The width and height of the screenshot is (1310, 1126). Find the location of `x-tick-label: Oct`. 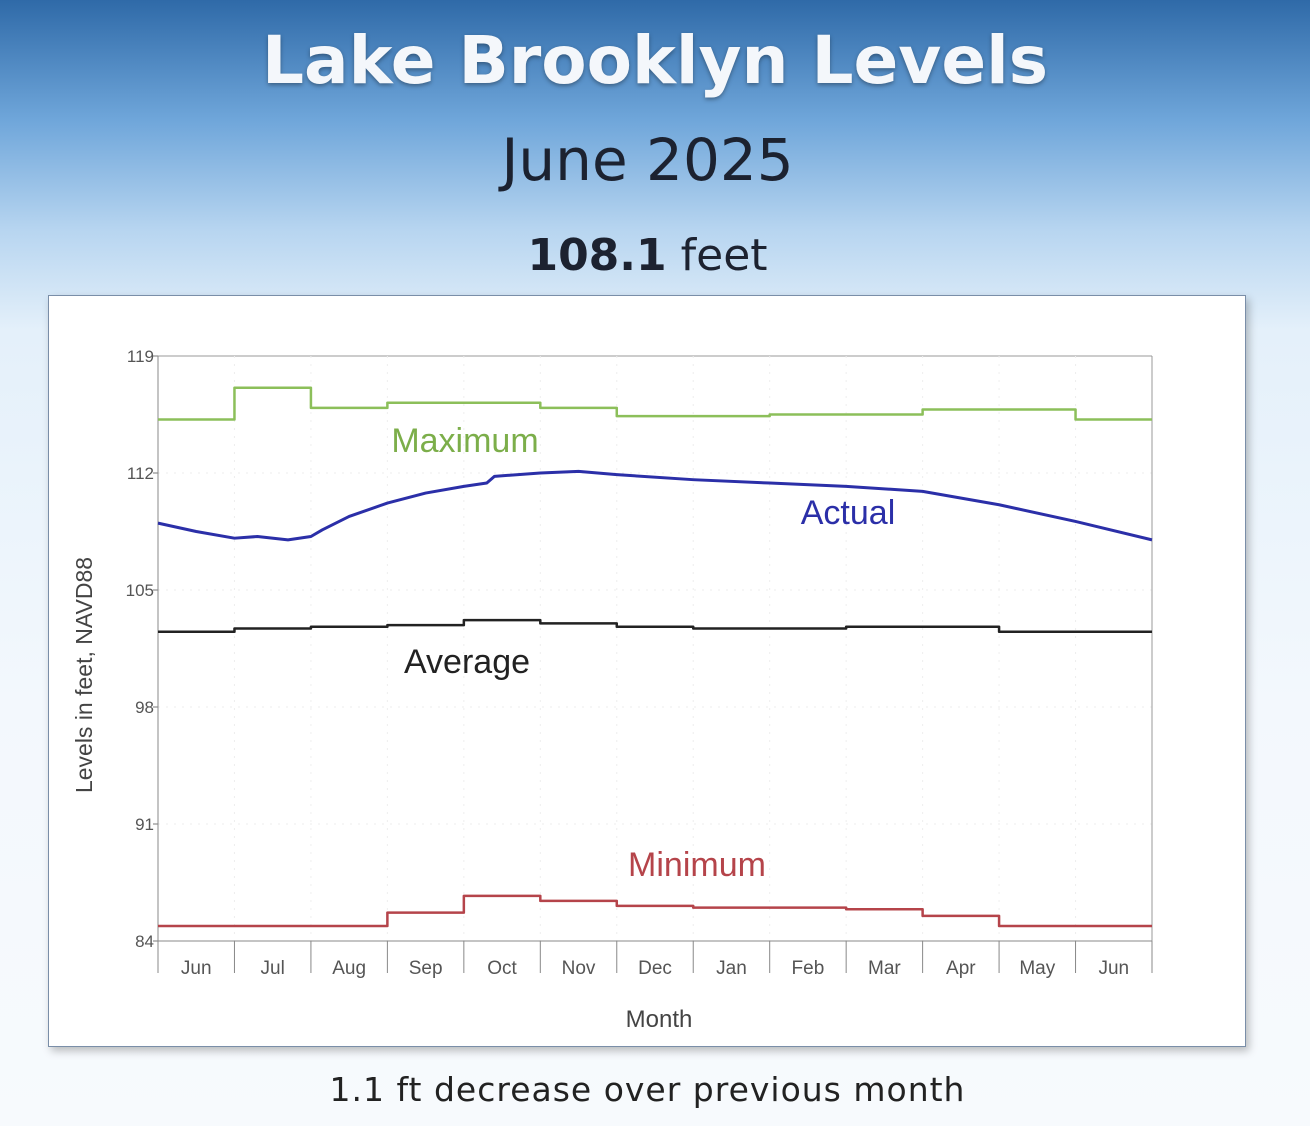

x-tick-label: Oct is located at coordinates (502, 968).